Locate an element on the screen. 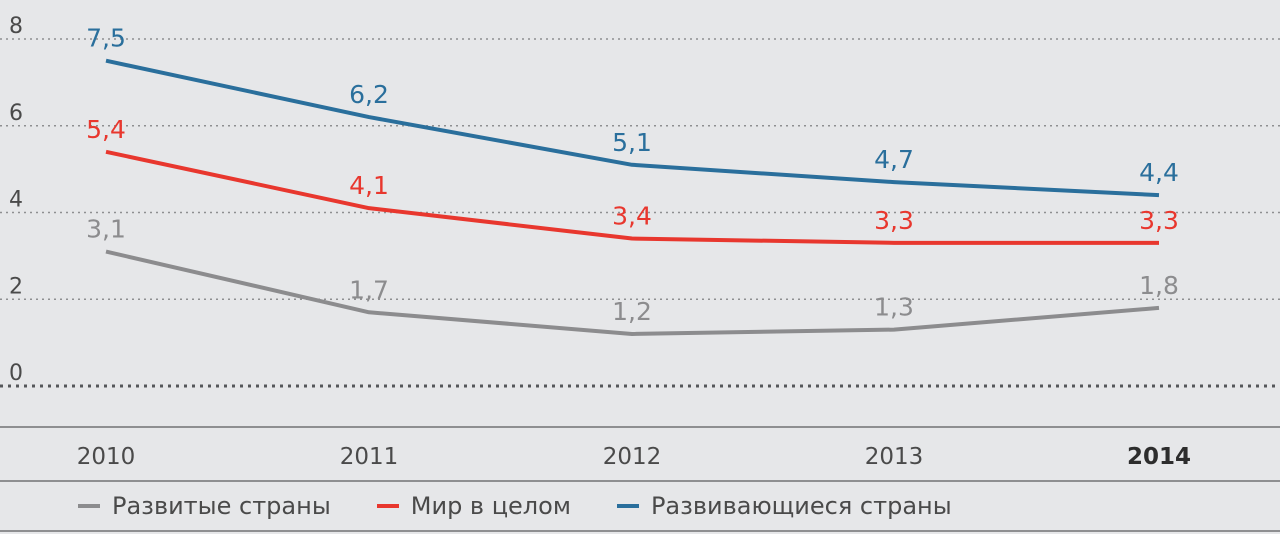 The width and height of the screenshot is (1280, 534). data-label: 3,4 is located at coordinates (632, 216).